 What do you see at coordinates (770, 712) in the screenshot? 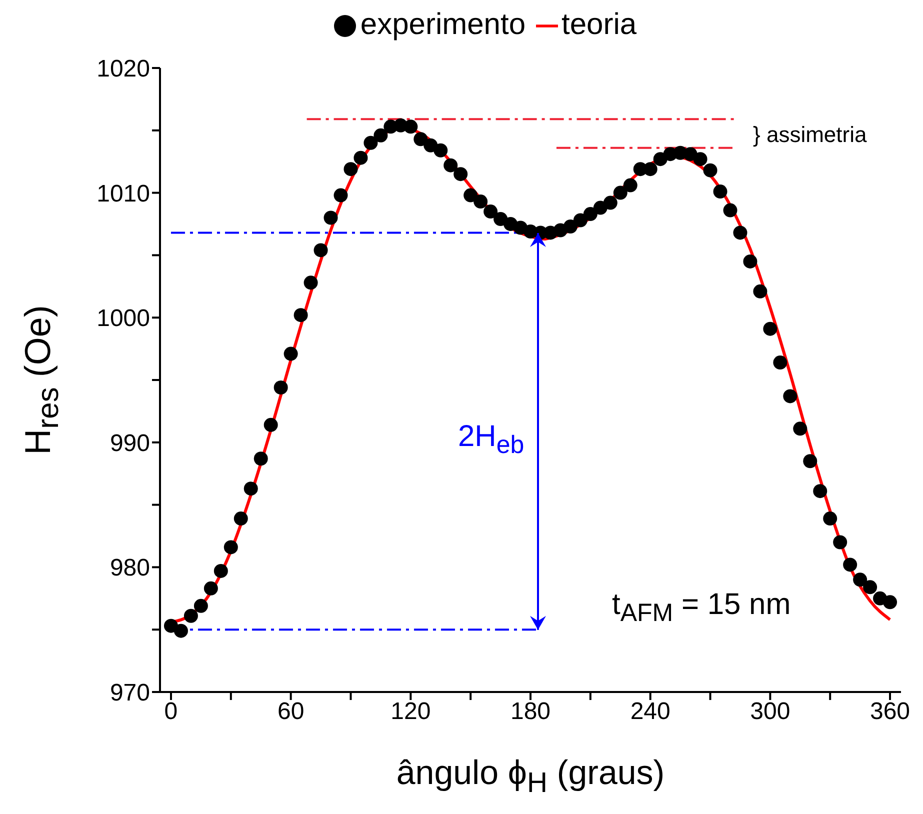
I see `x-tick-label: 300` at bounding box center [770, 712].